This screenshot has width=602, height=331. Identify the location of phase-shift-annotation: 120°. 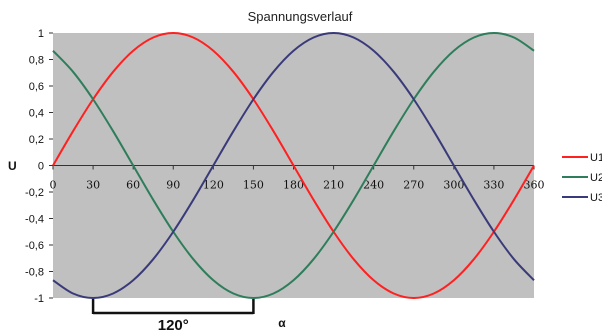
(173, 315).